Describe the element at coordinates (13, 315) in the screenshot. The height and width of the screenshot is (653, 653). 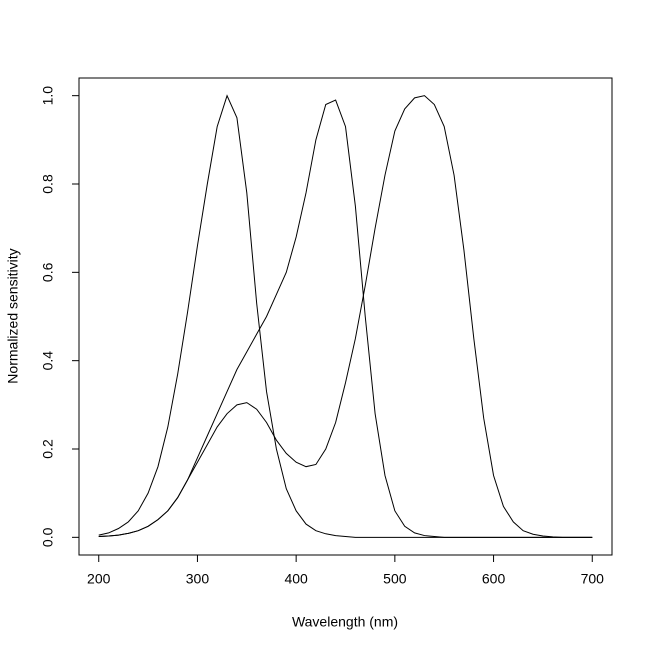
I see `y-axis-label: Normalized sensitivity` at that location.